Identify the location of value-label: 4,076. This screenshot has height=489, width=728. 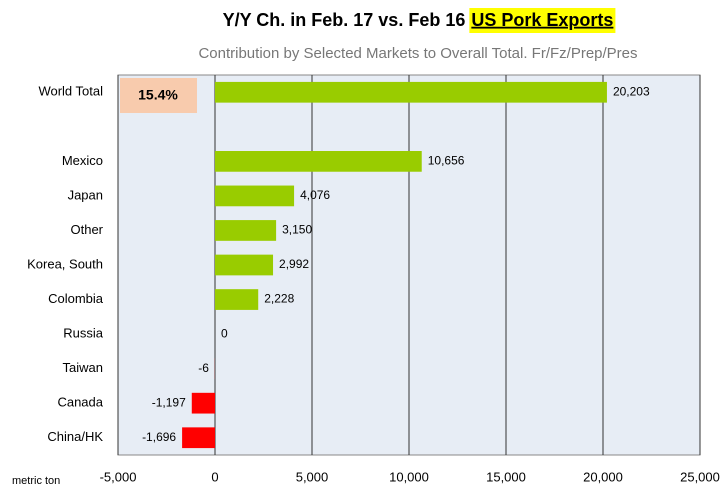
(315, 195).